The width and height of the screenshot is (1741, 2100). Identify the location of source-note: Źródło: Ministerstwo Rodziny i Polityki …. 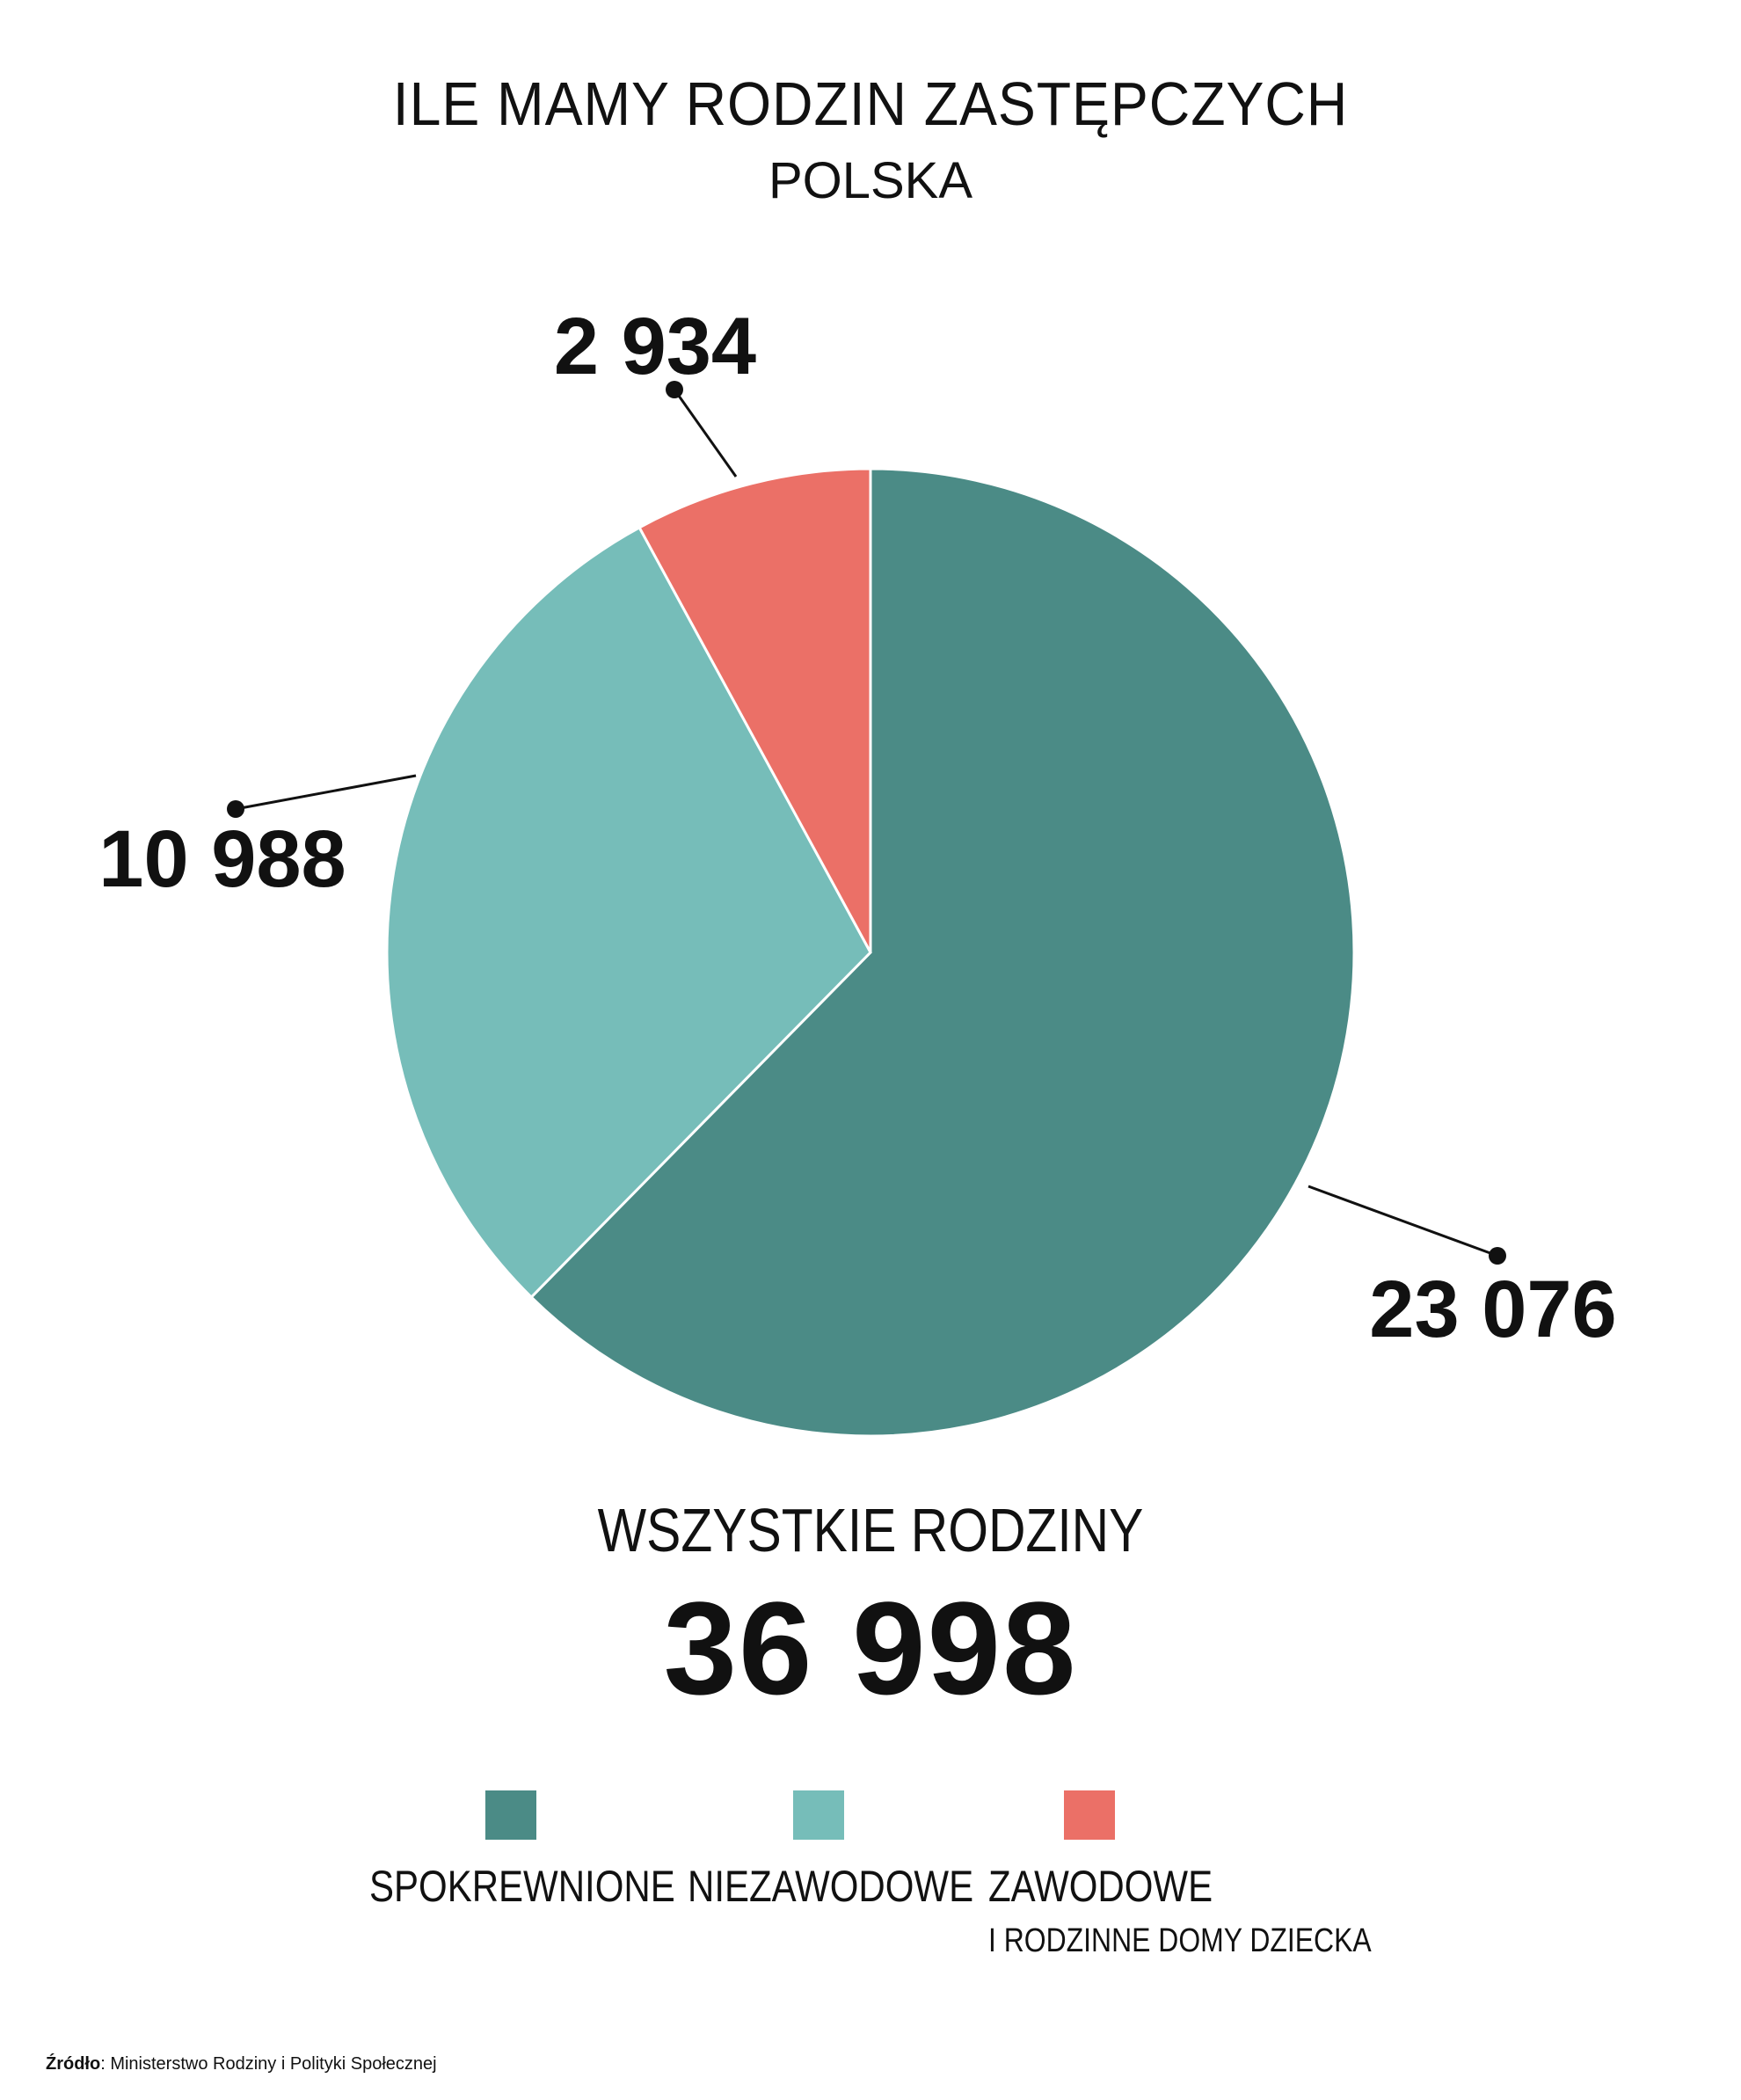
(241, 2064).